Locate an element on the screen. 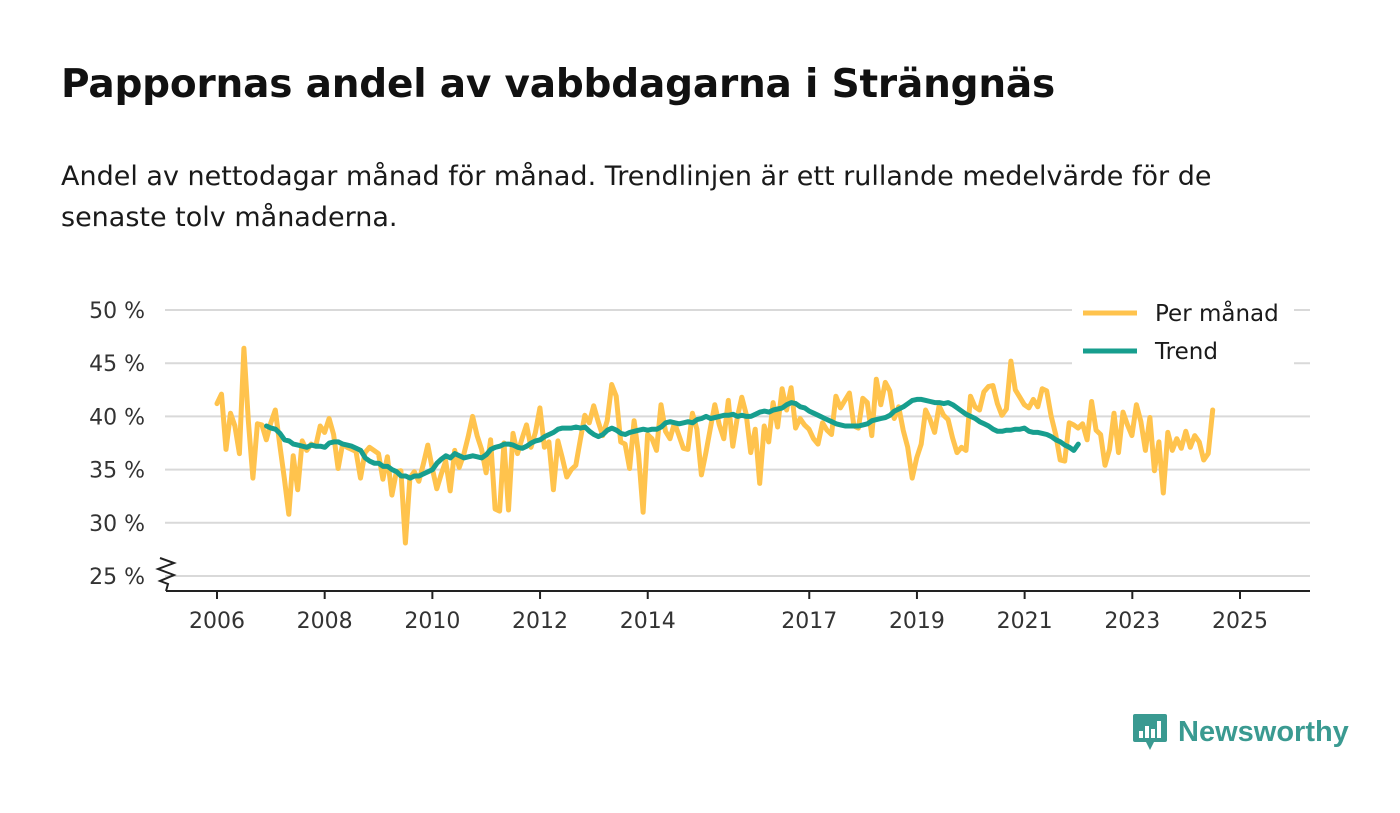 The width and height of the screenshot is (1400, 813). brand-logo: Newsworthy is located at coordinates (1240, 732).